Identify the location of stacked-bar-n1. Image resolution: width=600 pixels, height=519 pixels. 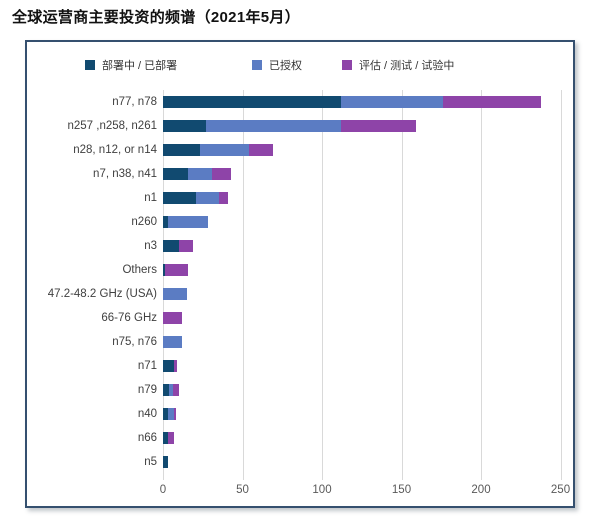
(196, 198).